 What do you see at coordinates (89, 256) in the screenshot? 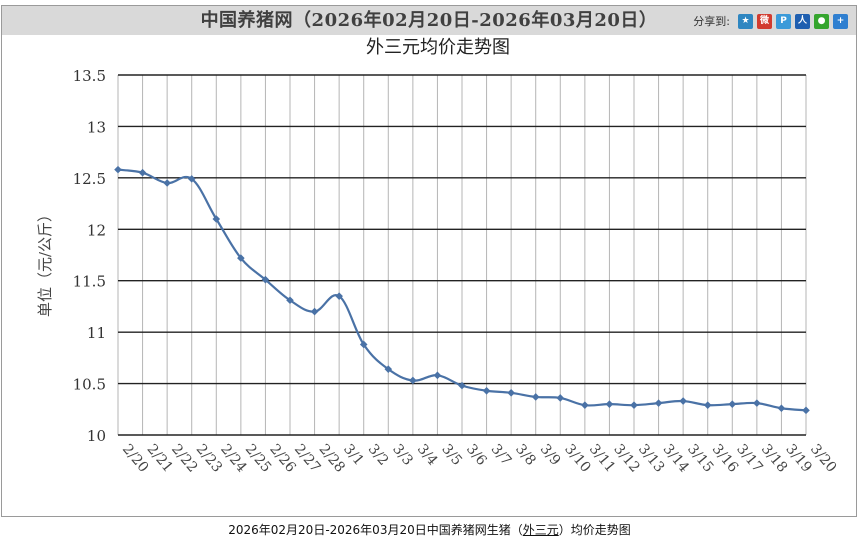
I see `y-axis-ticks: 13.5 13 12.5 12 11.5 11 10.5 10` at bounding box center [89, 256].